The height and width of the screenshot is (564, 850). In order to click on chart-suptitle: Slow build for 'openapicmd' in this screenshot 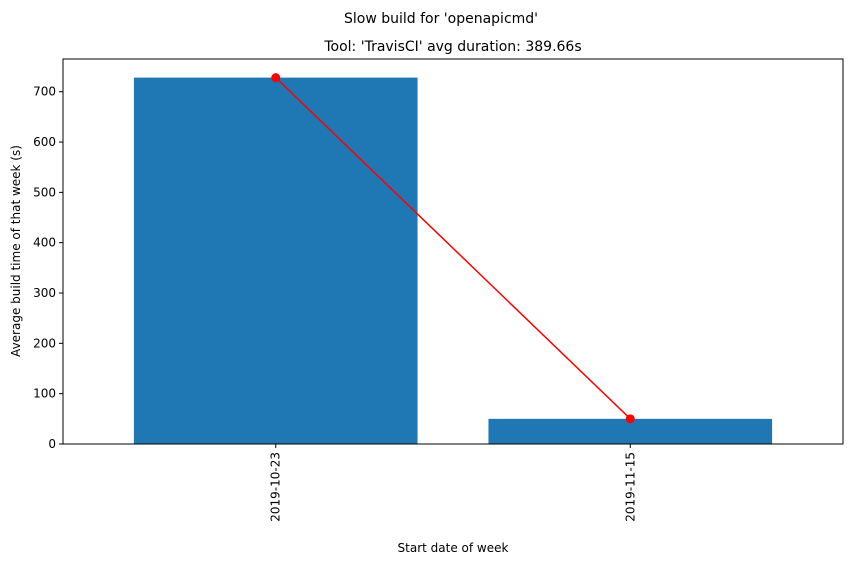, I will do `click(441, 19)`.